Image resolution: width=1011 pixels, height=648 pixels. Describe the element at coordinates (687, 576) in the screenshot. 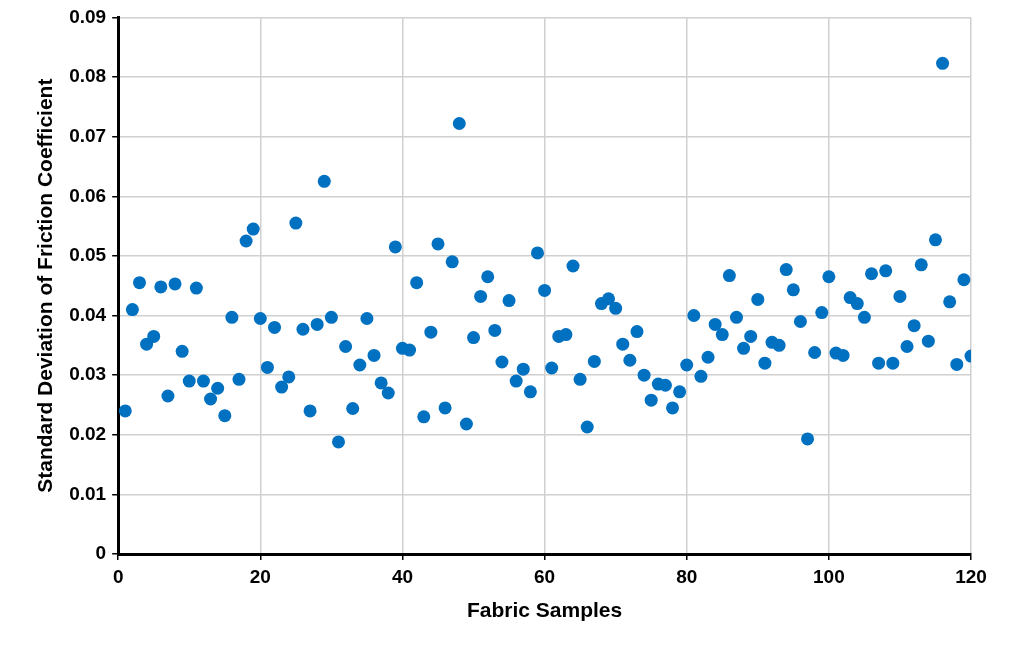

I see `x-tick-label: 80` at that location.